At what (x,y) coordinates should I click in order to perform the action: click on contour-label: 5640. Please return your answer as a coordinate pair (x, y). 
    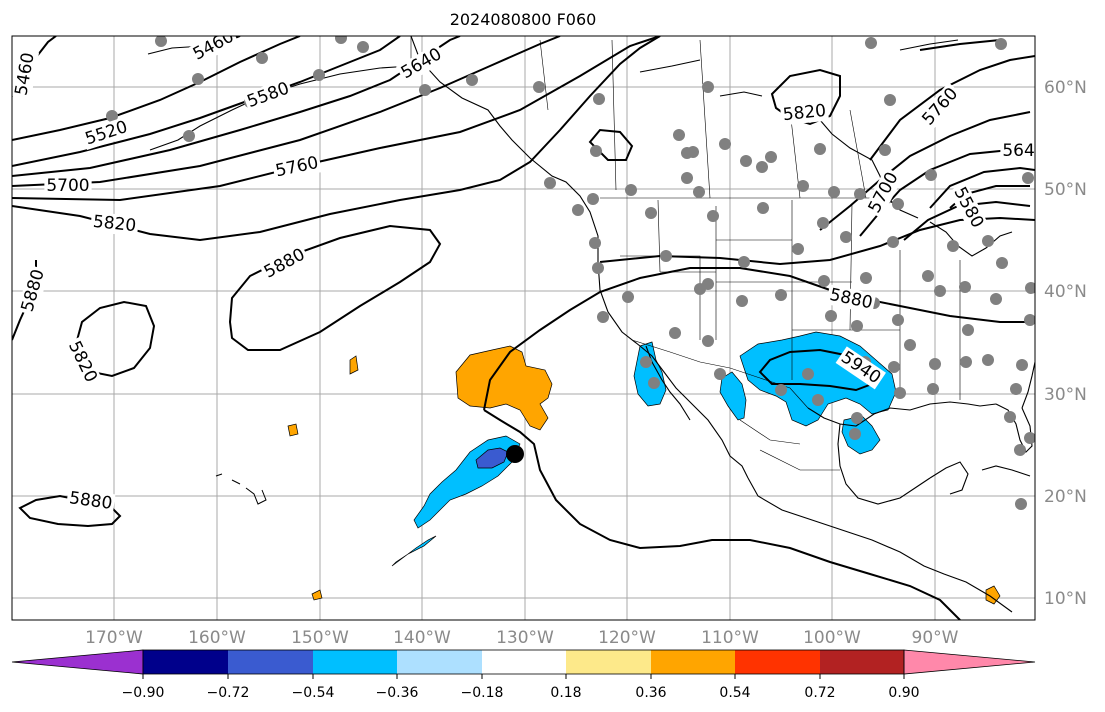
    Looking at the image, I should click on (1023, 151).